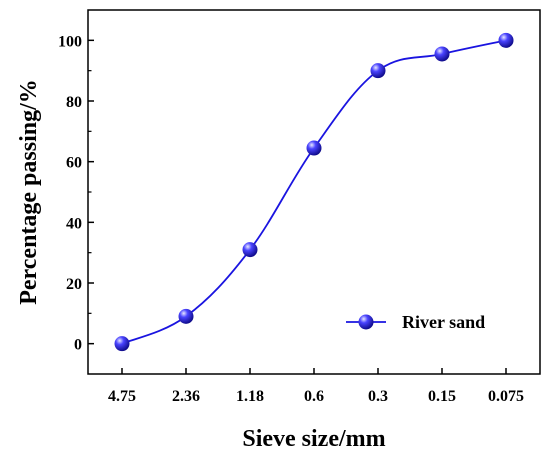  Describe the element at coordinates (70, 41) in the screenshot. I see `y-tick-label: 100` at that location.